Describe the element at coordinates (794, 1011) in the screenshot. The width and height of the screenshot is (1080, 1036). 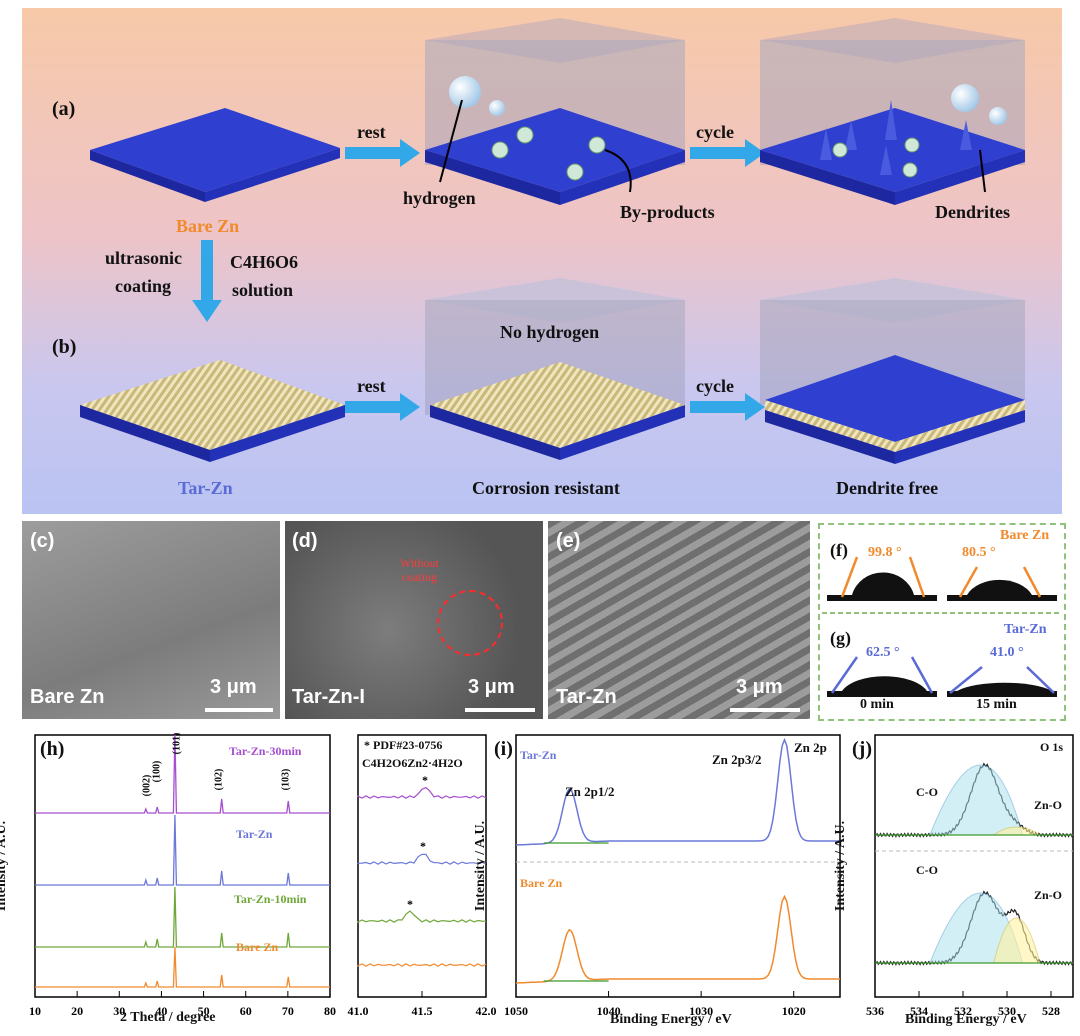
I see `zn-tick-label: 1020` at that location.